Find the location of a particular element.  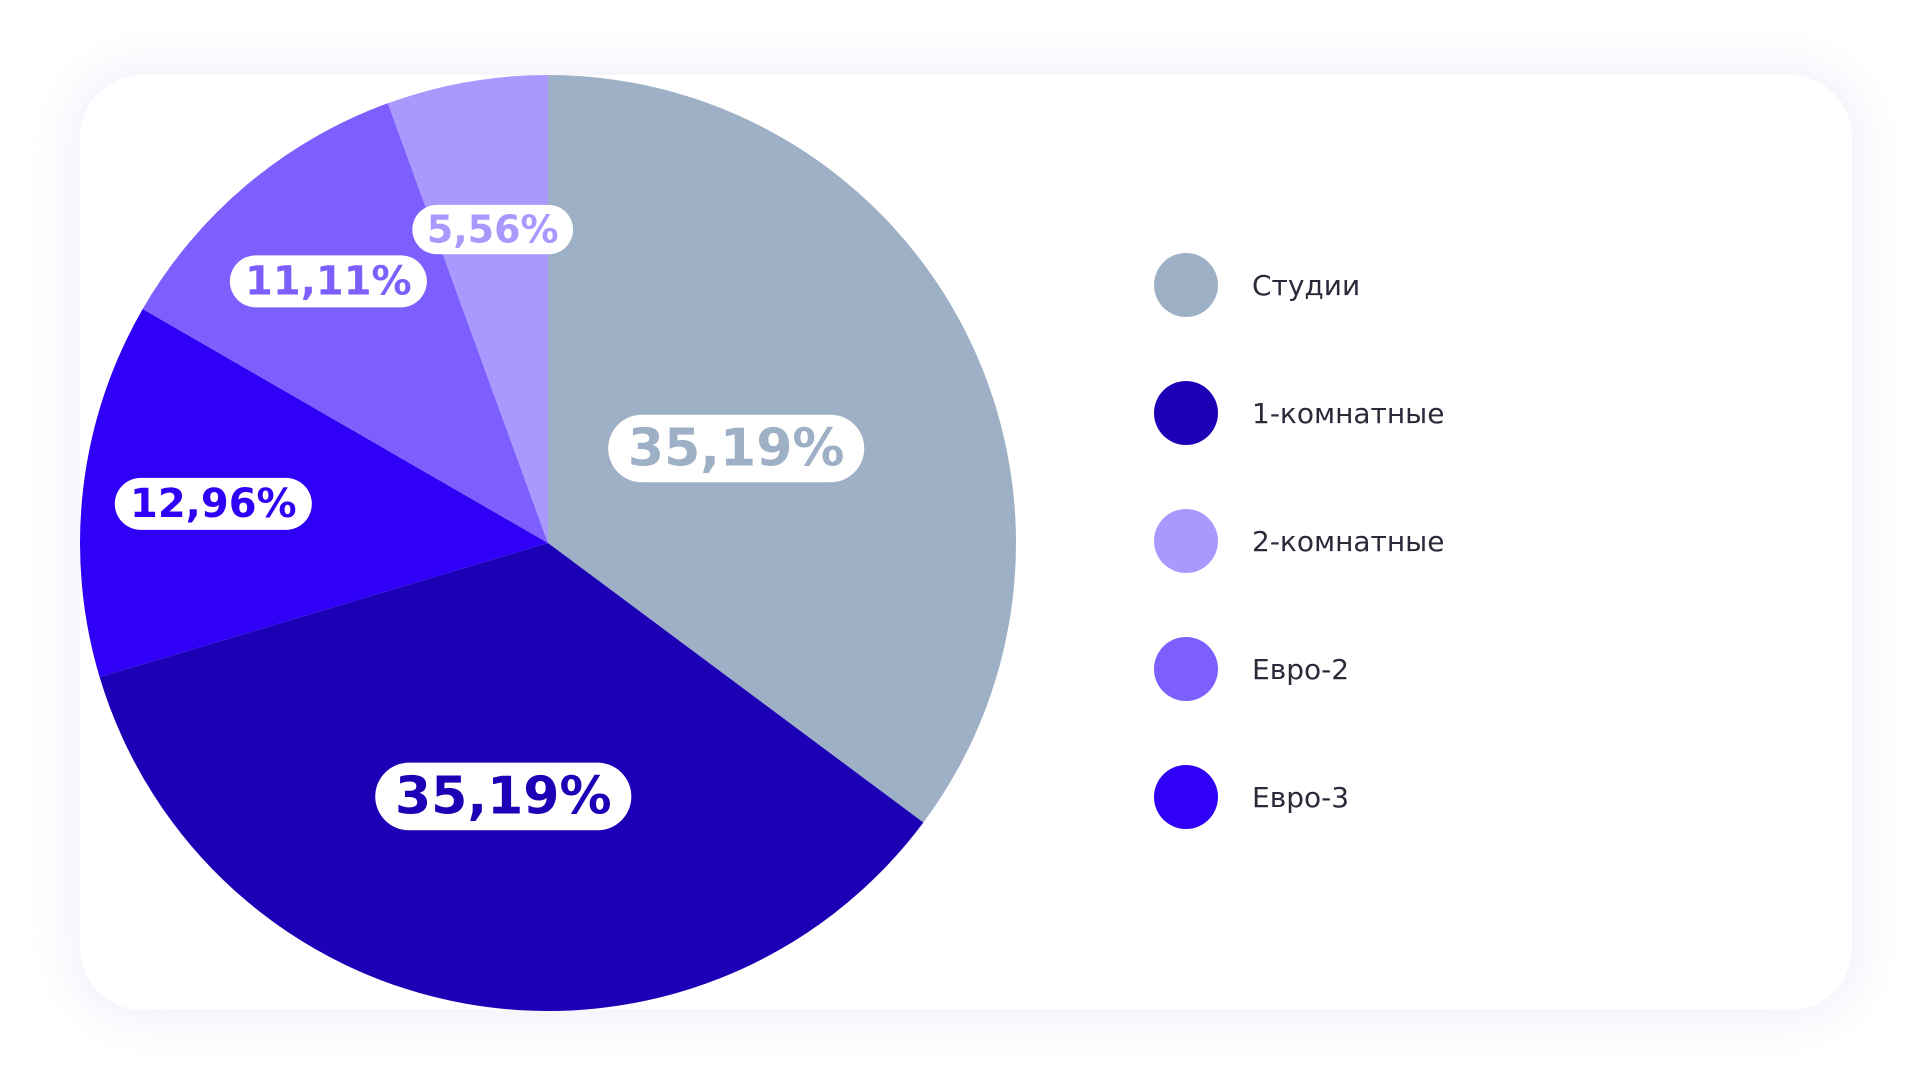

legend-label: 1-комнатные is located at coordinates (1348, 413).